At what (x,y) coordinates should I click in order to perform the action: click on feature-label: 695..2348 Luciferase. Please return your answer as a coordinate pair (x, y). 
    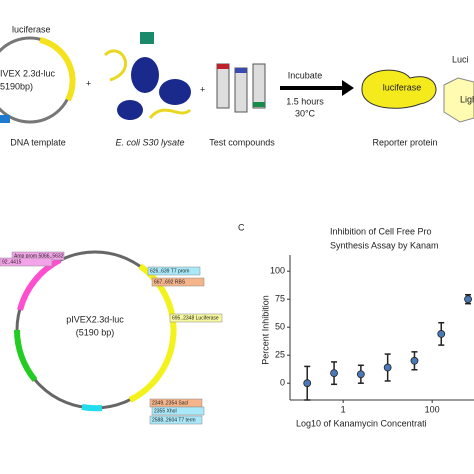
    Looking at the image, I should click on (195, 318).